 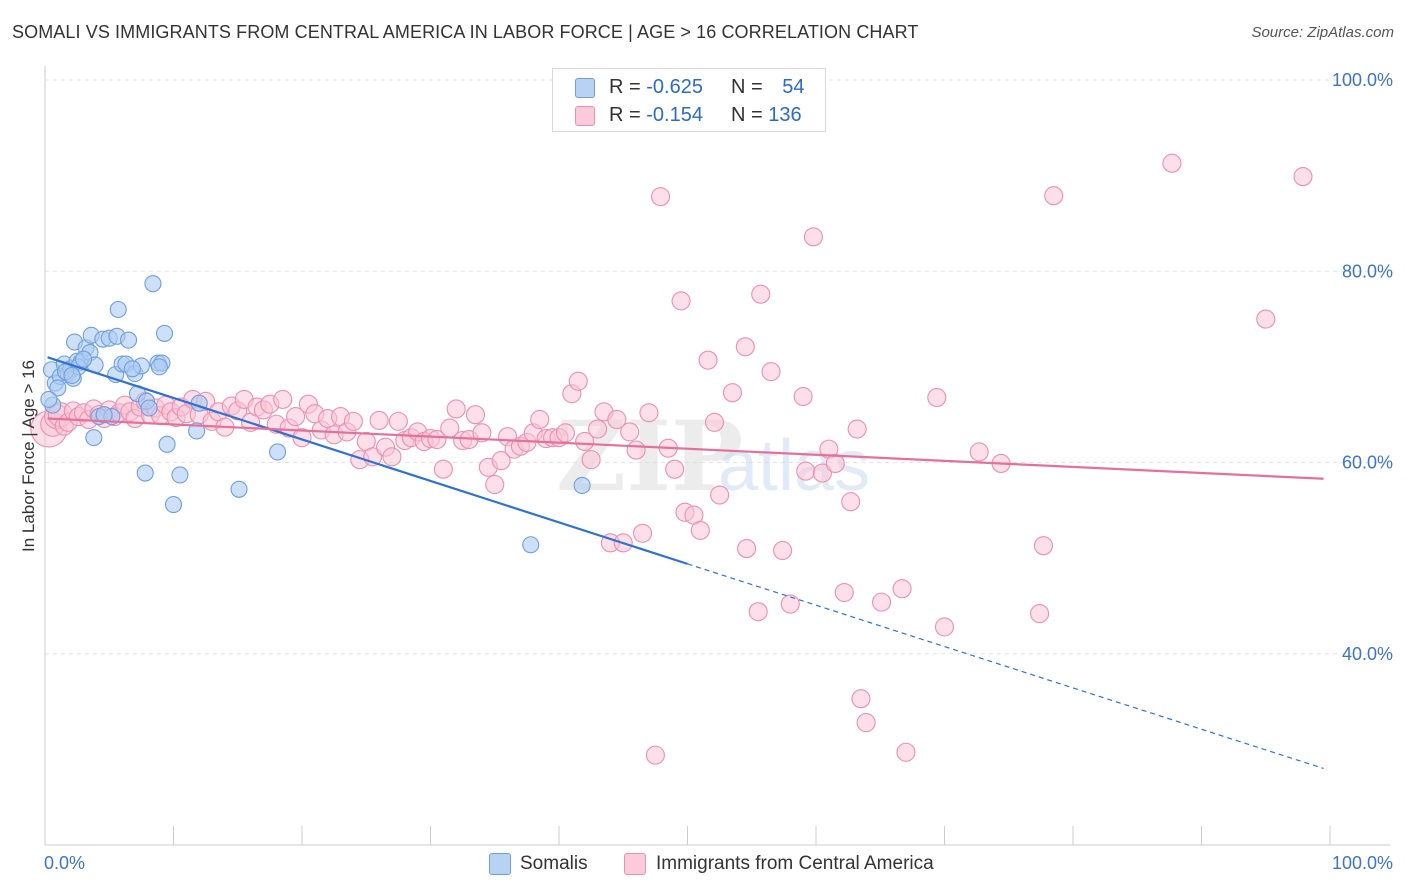 I want to click on watermark-atlas: atlas, so click(x=794, y=466).